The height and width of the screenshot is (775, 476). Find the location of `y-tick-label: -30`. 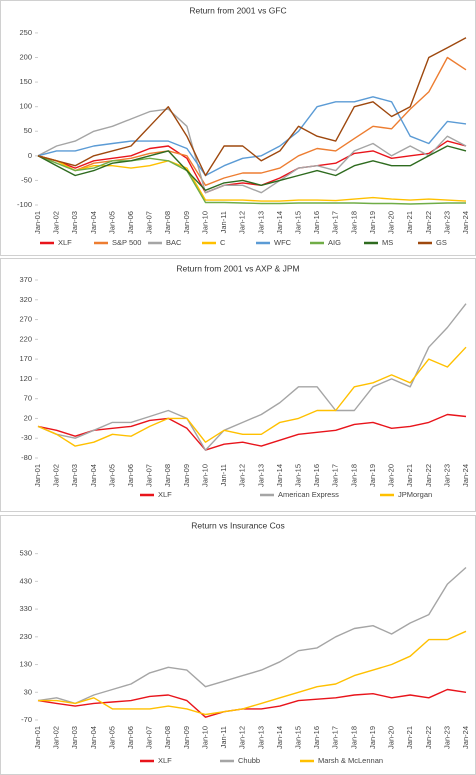

y-tick-label: -30 is located at coordinates (26, 437).